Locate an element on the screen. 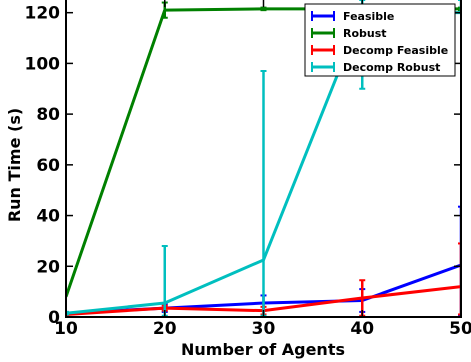 The width and height of the screenshot is (471, 362). x-tick-label: 10 is located at coordinates (66, 329).